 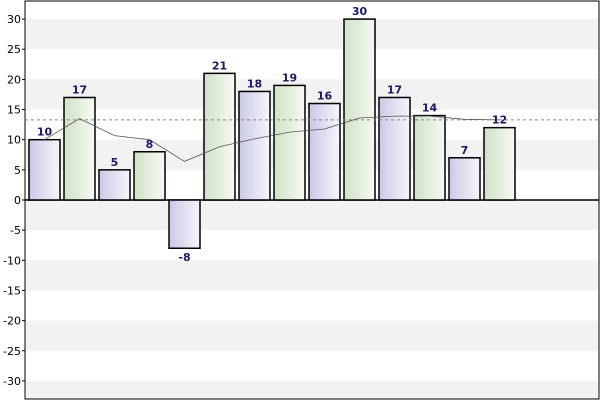 What do you see at coordinates (12, 321) in the screenshot?
I see `y-tick-label: -20` at bounding box center [12, 321].